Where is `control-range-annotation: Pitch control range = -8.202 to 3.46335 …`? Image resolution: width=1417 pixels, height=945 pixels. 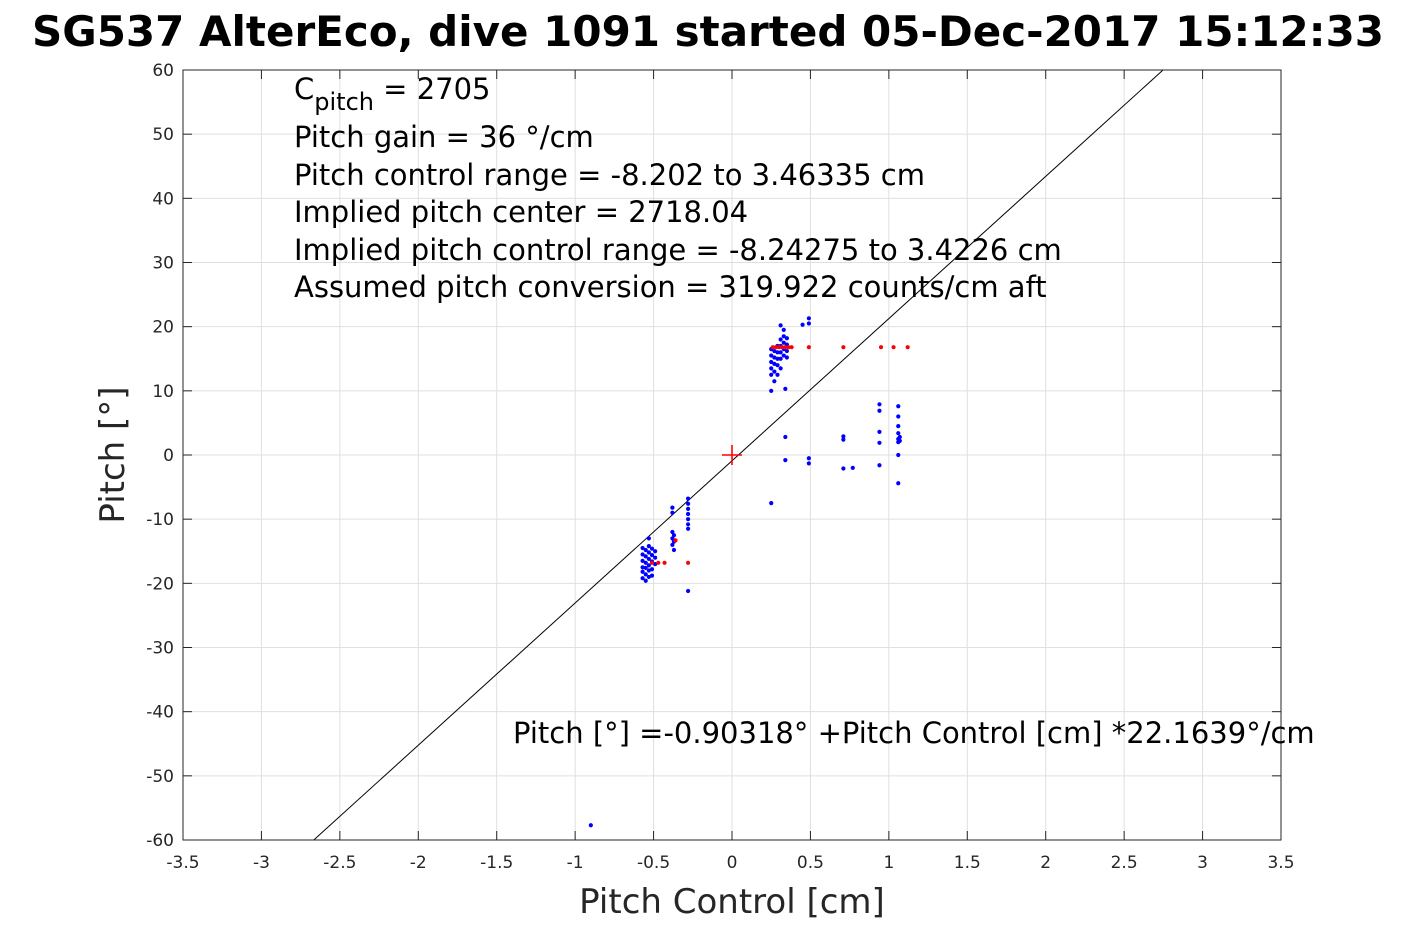
control-range-annotation: Pitch control range = -8.202 to 3.46335 … is located at coordinates (609, 175).